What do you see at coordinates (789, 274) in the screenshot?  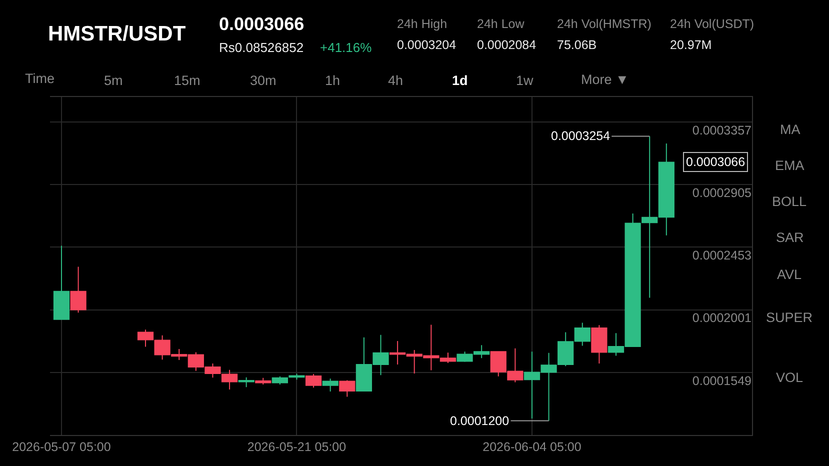 I see `text: AVL` at bounding box center [789, 274].